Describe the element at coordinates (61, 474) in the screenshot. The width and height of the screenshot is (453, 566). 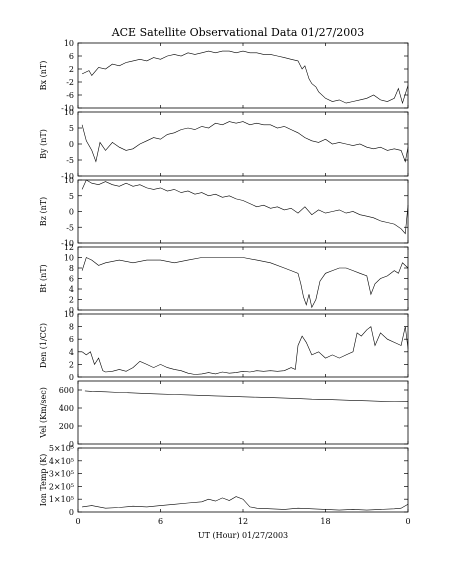
I see `y-tick-label-temp: 3×10⁵` at that location.